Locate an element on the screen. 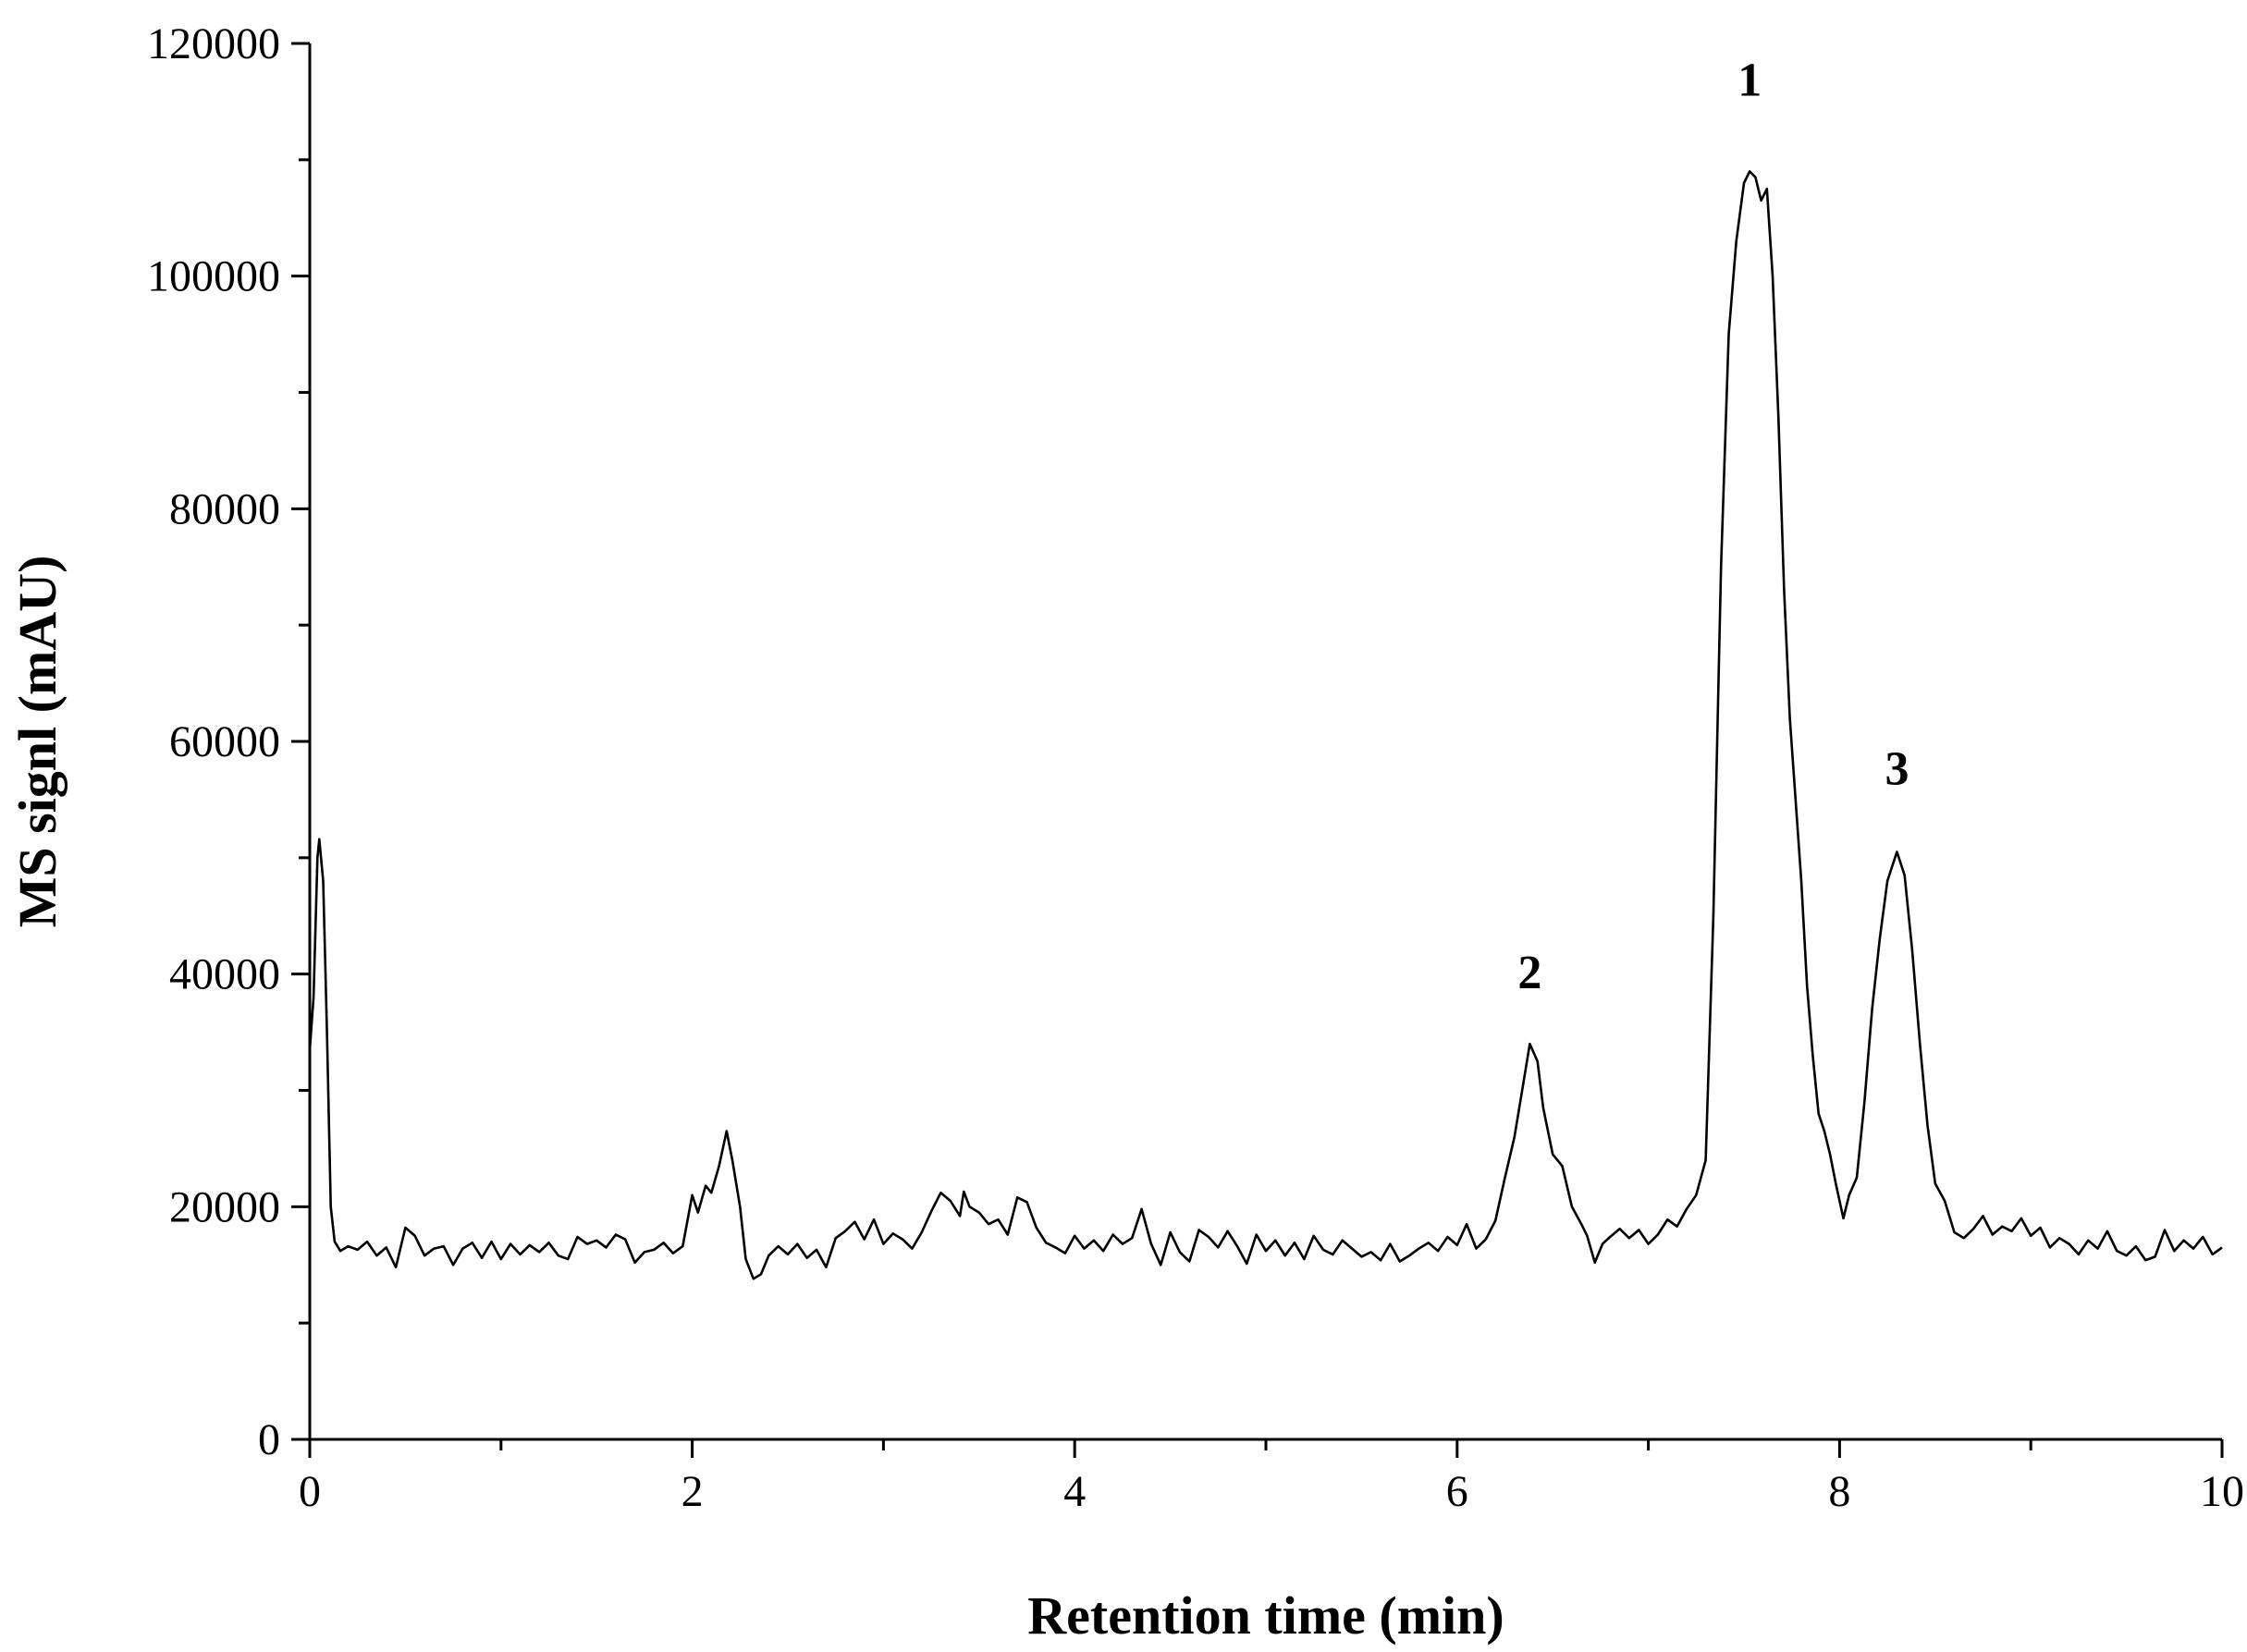 This screenshot has height=1652, width=2247. y-tick-label: 100000 is located at coordinates (214, 276).